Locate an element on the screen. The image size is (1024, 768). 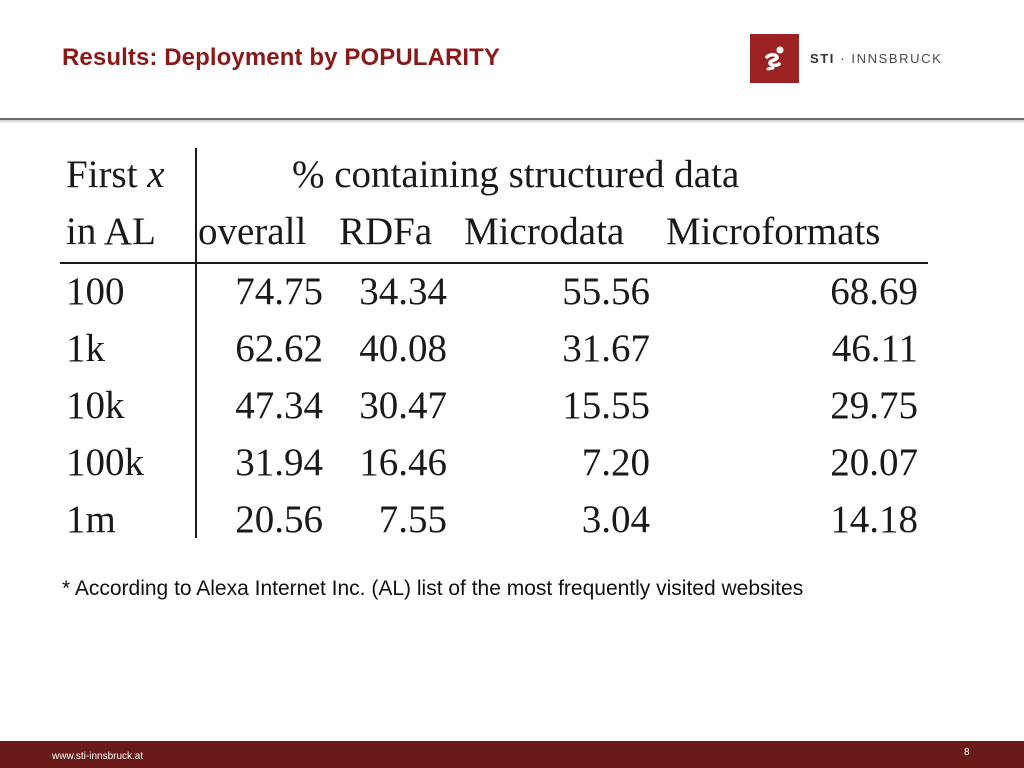
table-header-rule is located at coordinates (494, 263).